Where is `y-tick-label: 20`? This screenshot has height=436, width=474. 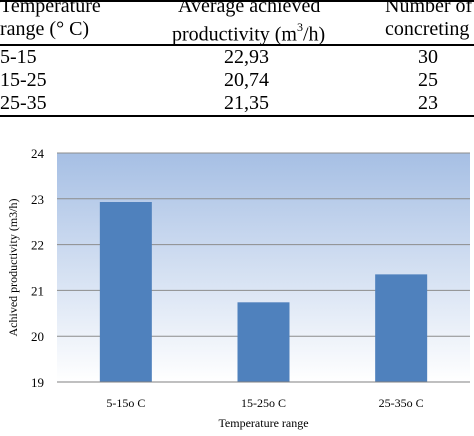 y-tick-label: 20 is located at coordinates (37, 336).